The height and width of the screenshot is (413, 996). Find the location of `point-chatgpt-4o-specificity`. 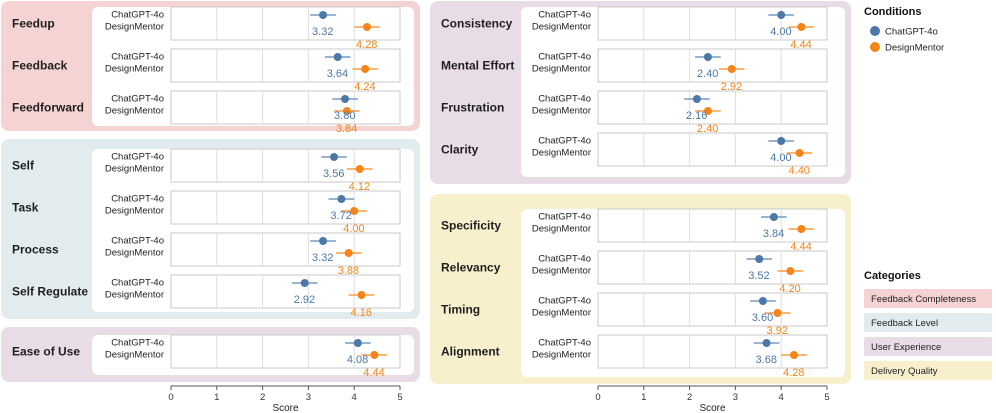

point-chatgpt-4o-specificity is located at coordinates (773, 217).